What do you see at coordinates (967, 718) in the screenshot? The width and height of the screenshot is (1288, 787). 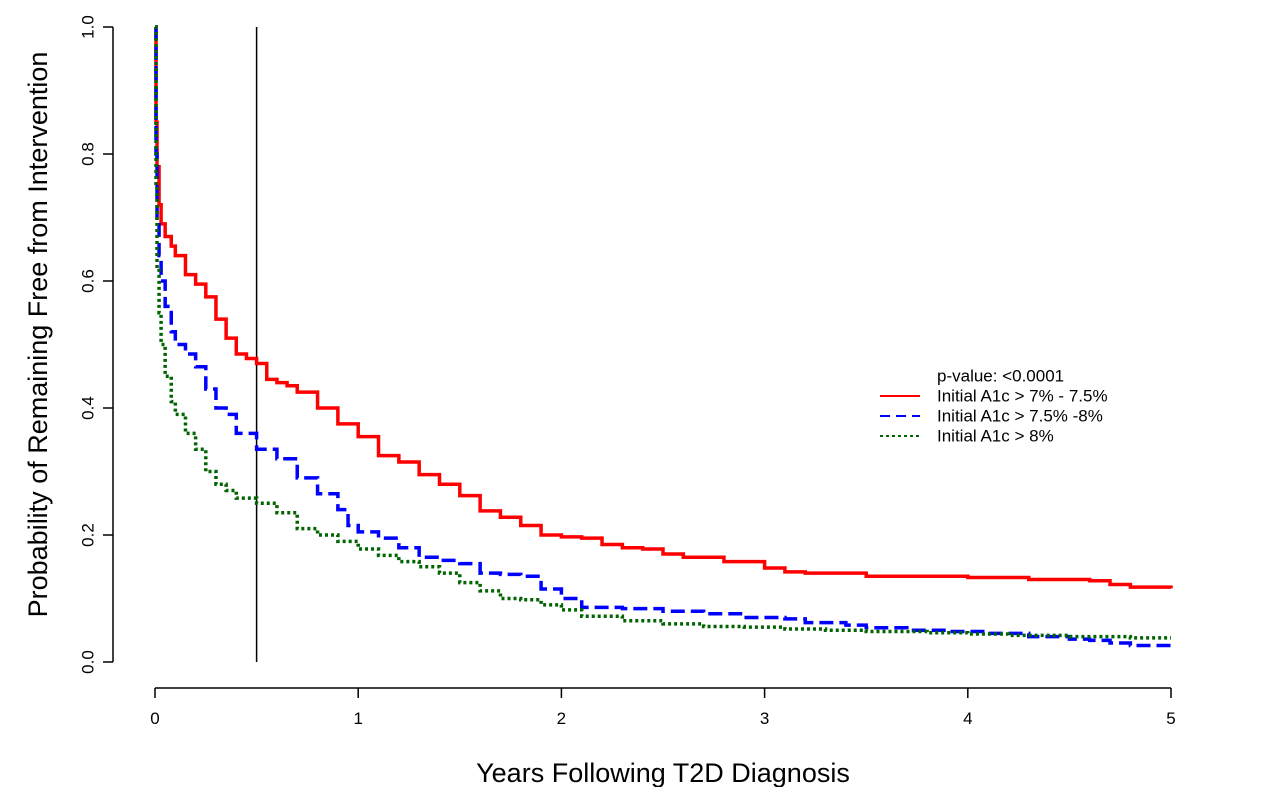 I see `x-tick-label: 4` at bounding box center [967, 718].